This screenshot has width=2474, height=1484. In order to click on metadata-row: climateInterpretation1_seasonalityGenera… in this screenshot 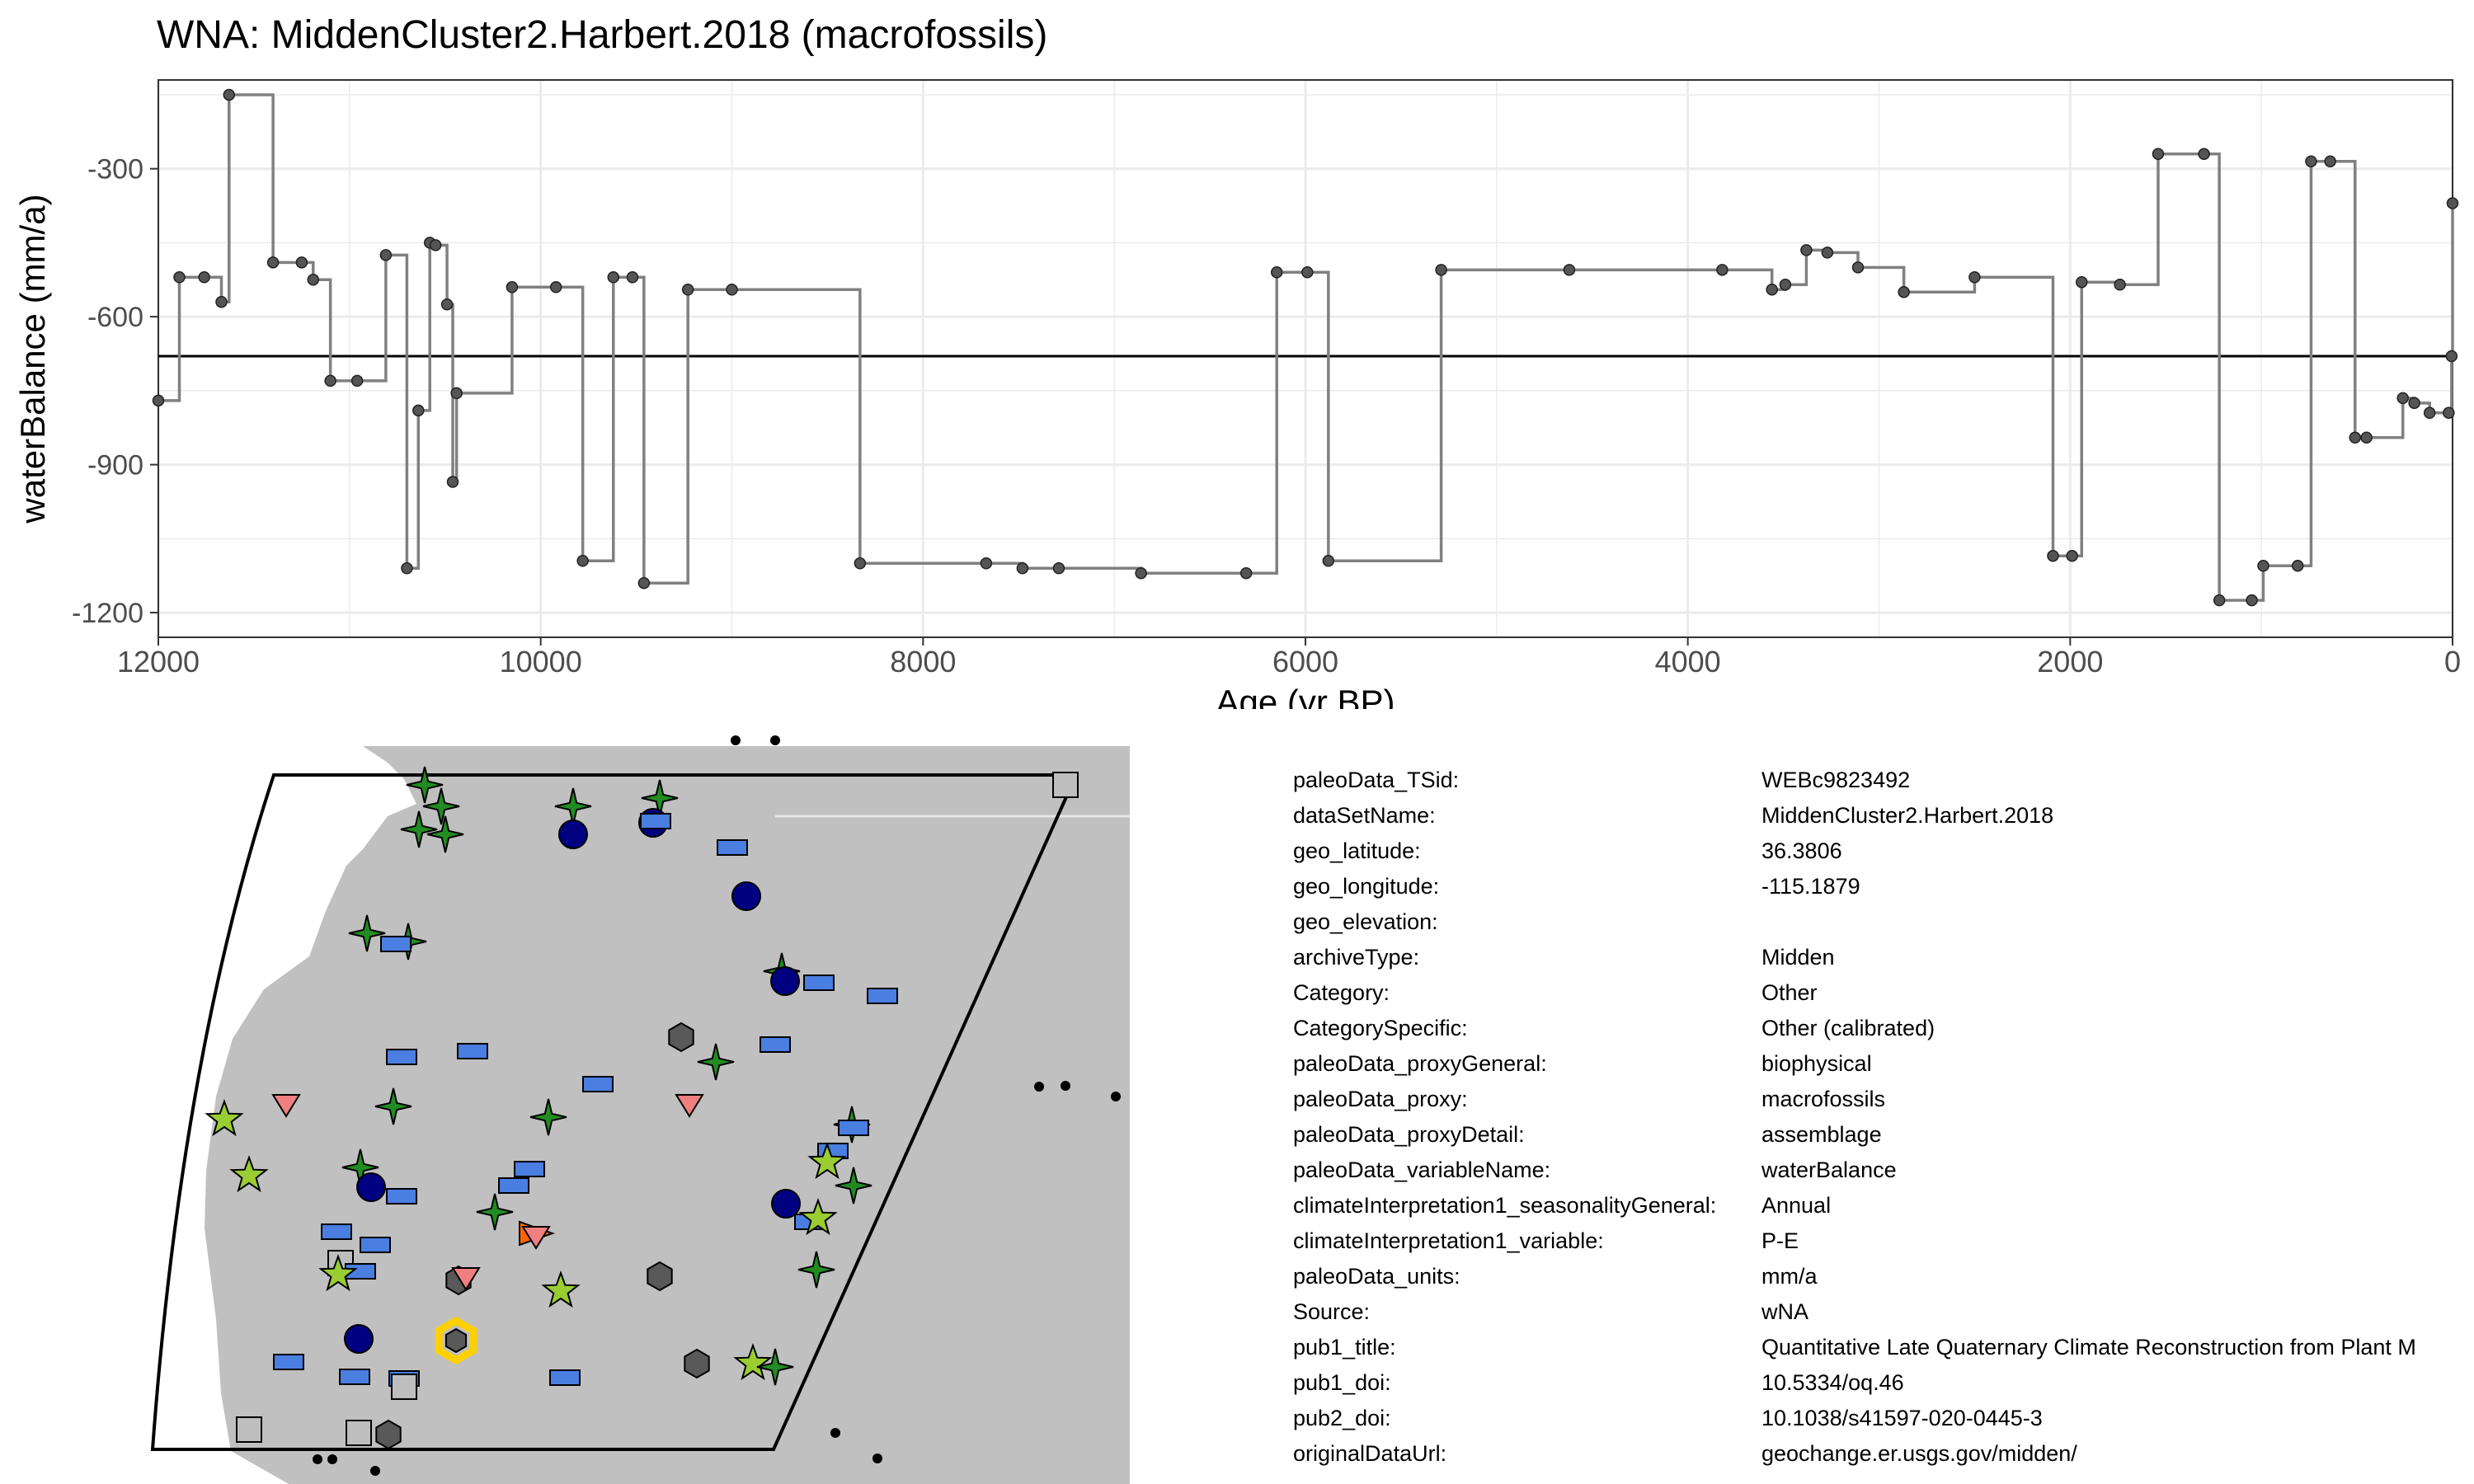, I will do `click(1883, 1205)`.